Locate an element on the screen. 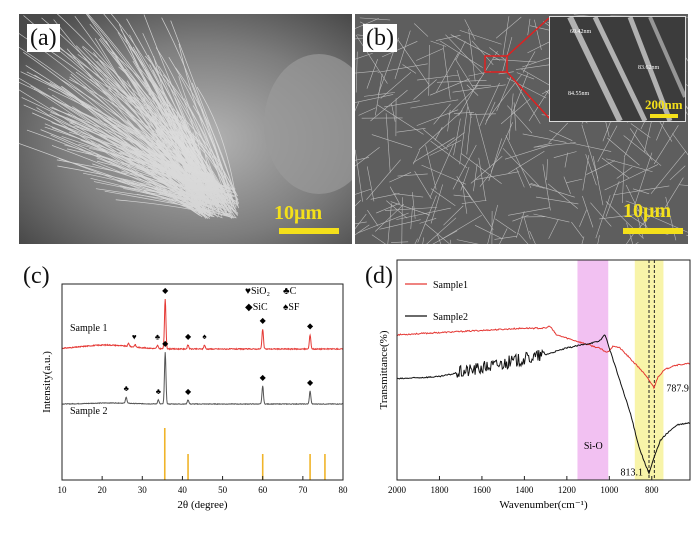  inset-measure-2: 83.62nm is located at coordinates (649, 68).